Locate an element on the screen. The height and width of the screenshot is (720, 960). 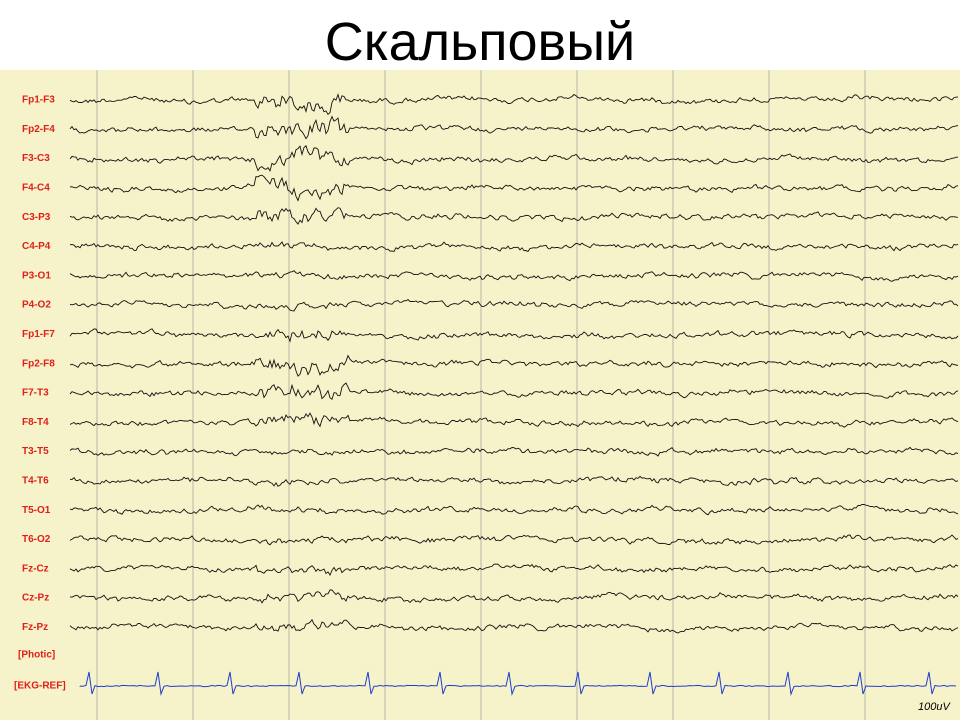
channel-label: F3-C3 is located at coordinates (36, 158).